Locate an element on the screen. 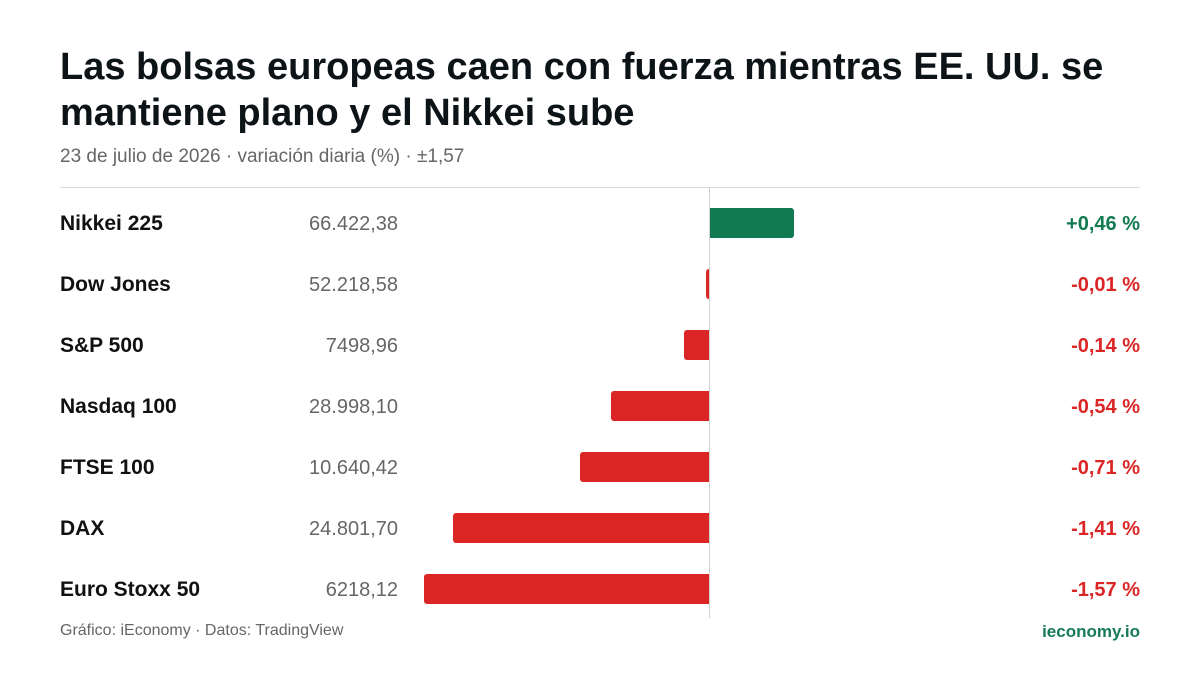 The image size is (1200, 675). category-label: Euro Stoxx 50 is located at coordinates (130, 589).